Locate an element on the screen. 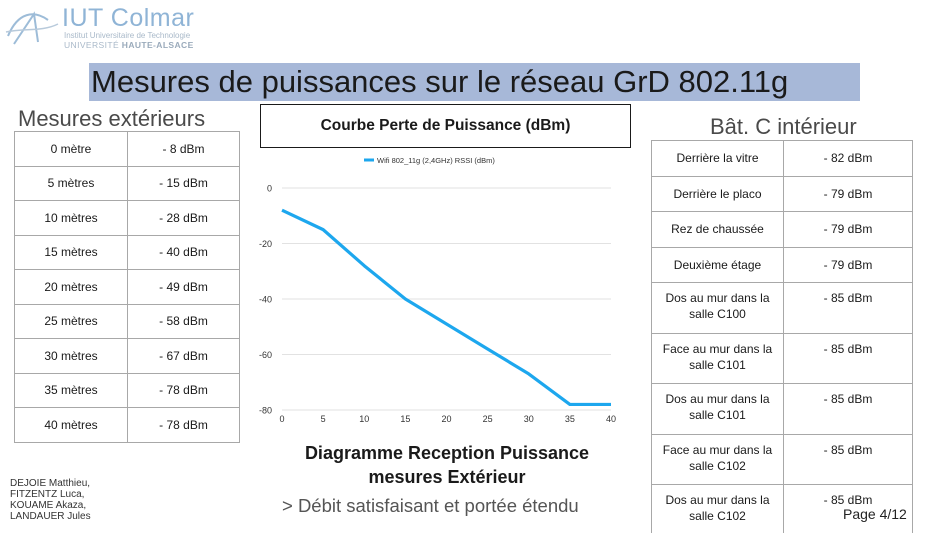  legend-label: Wifi 802_11g (2,4GHz) RSSI (dBm) is located at coordinates (436, 160).